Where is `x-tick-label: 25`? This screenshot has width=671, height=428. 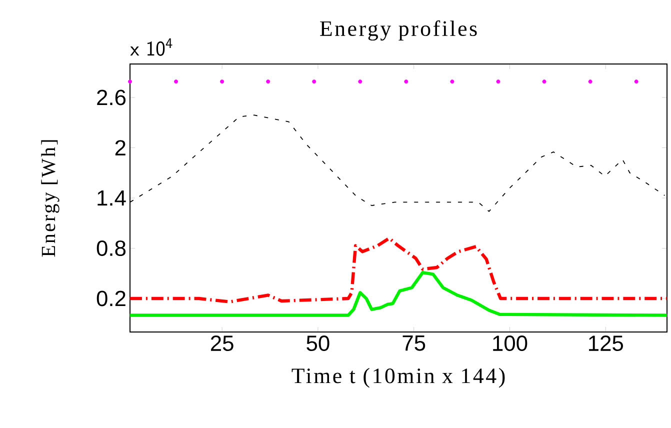 x-tick-label: 25 is located at coordinates (222, 344).